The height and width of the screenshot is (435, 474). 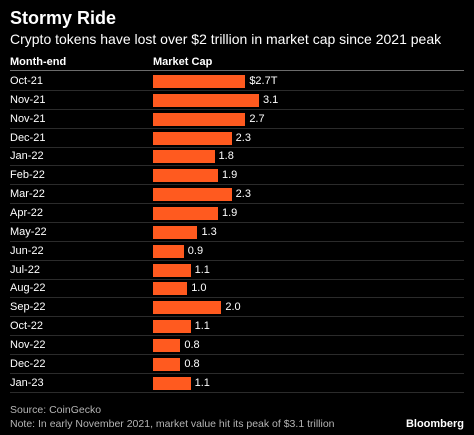 I want to click on value-column-header: Market Cap, so click(x=183, y=62).